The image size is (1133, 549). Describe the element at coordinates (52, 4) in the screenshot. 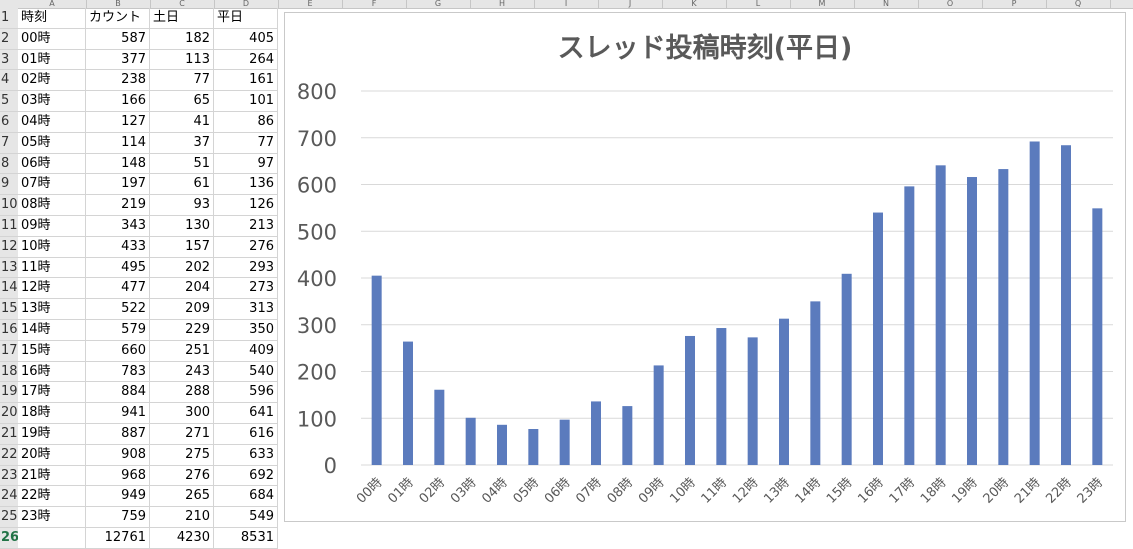

I see `column-header-a: A` at that location.